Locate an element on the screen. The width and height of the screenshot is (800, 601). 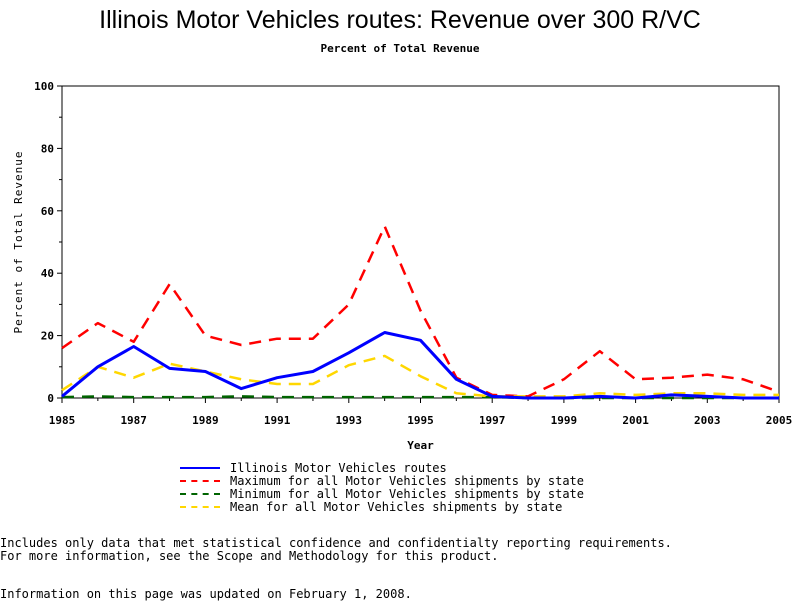
y-tick-label-40: 40 is located at coordinates (47, 273).